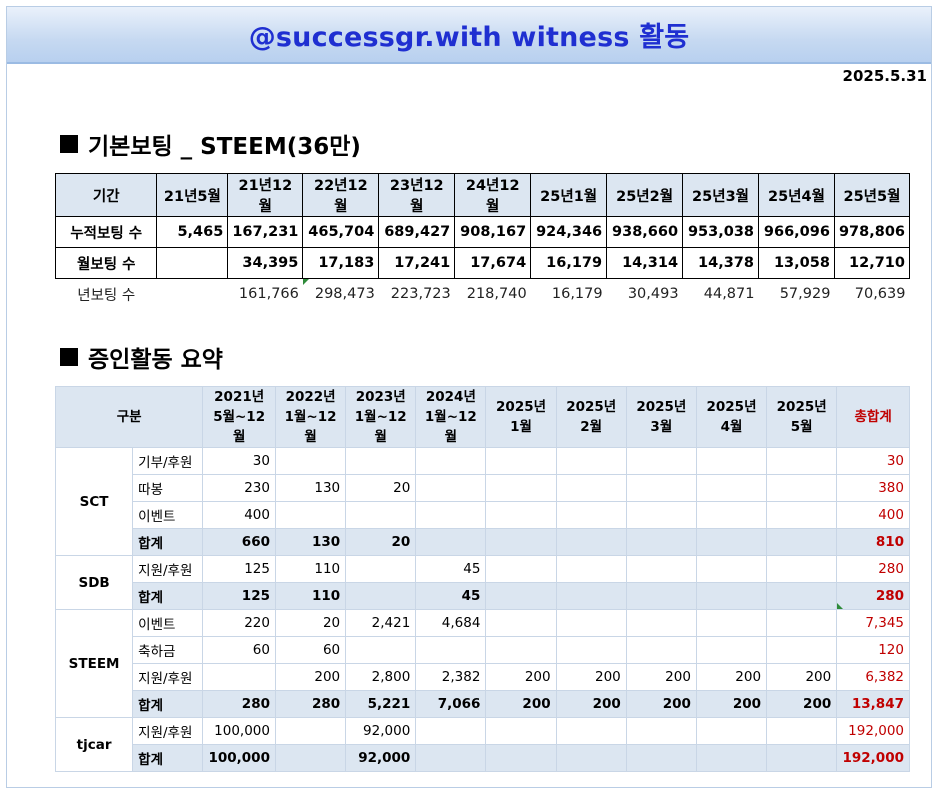 Image resolution: width=941 pixels, height=796 pixels. Describe the element at coordinates (483, 650) in the screenshot. I see `table-row: 축하금 60 60 120` at that location.